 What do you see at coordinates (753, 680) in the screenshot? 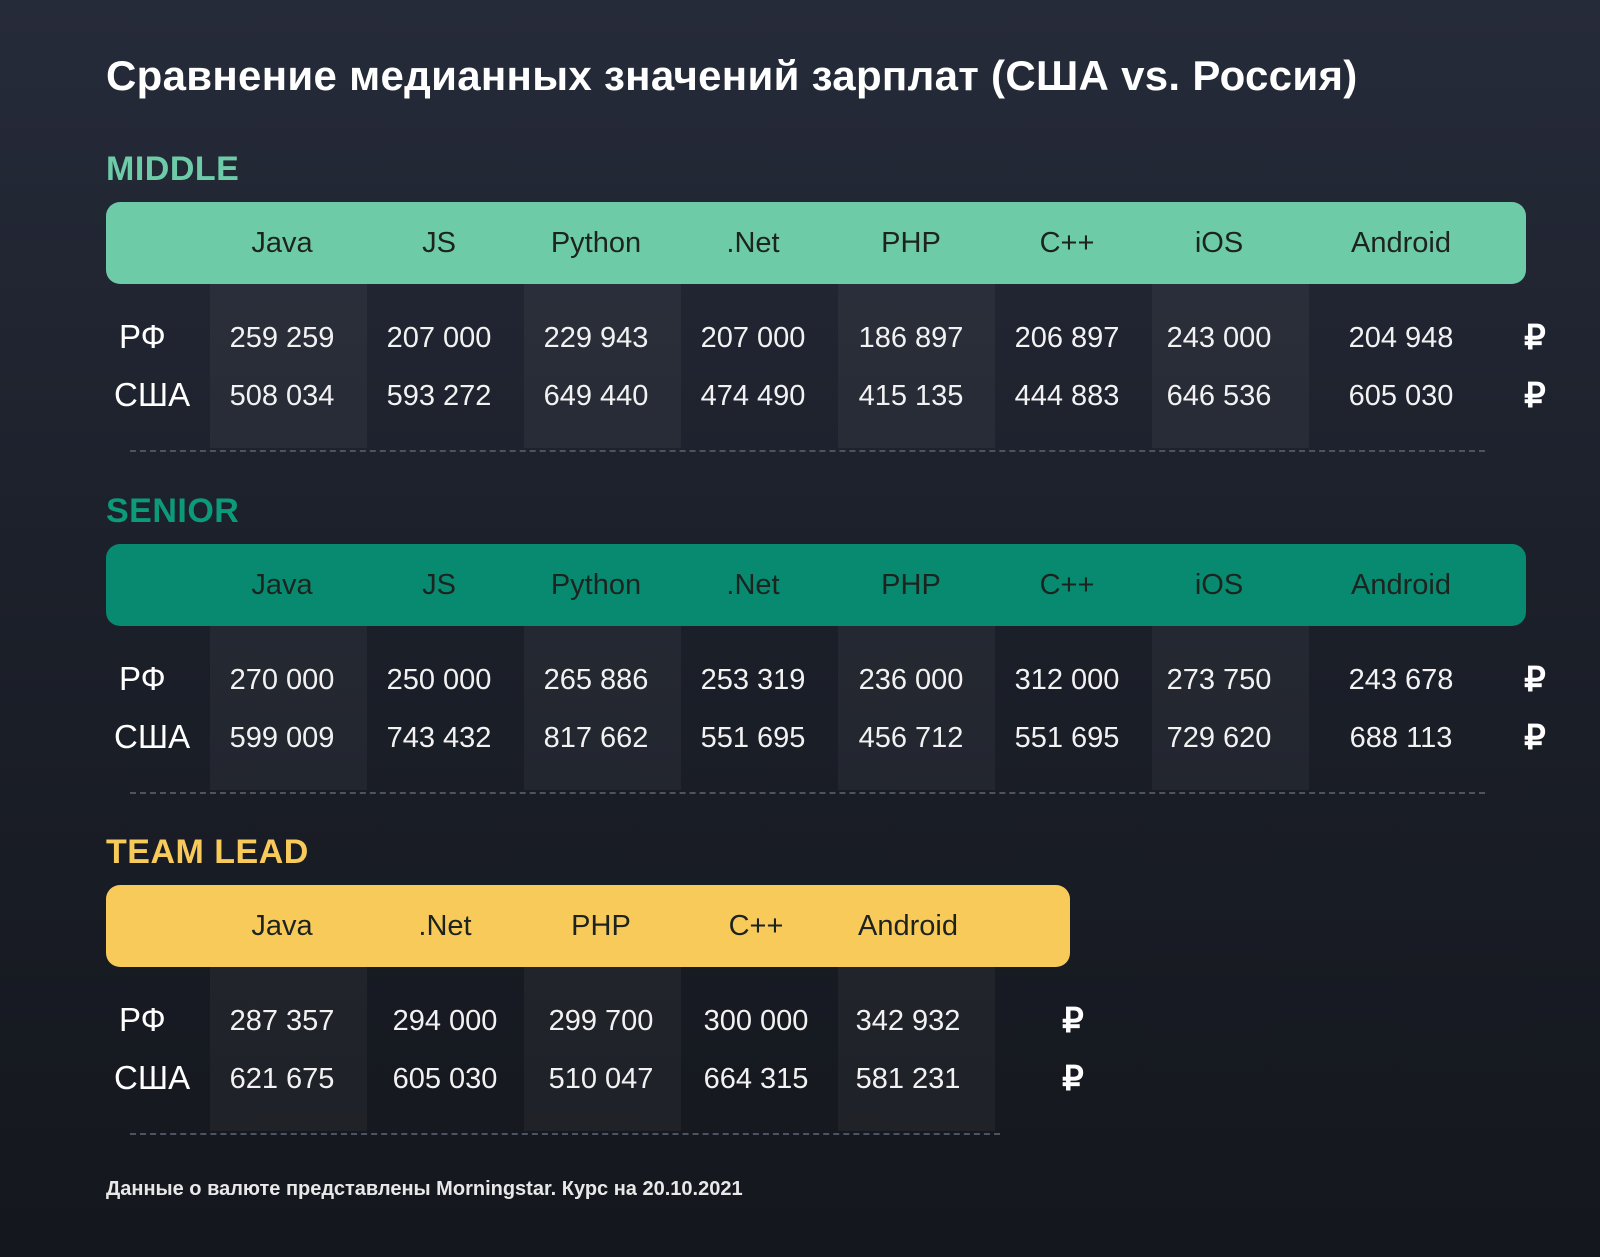
I see `table-cell: 253 319` at bounding box center [753, 680].